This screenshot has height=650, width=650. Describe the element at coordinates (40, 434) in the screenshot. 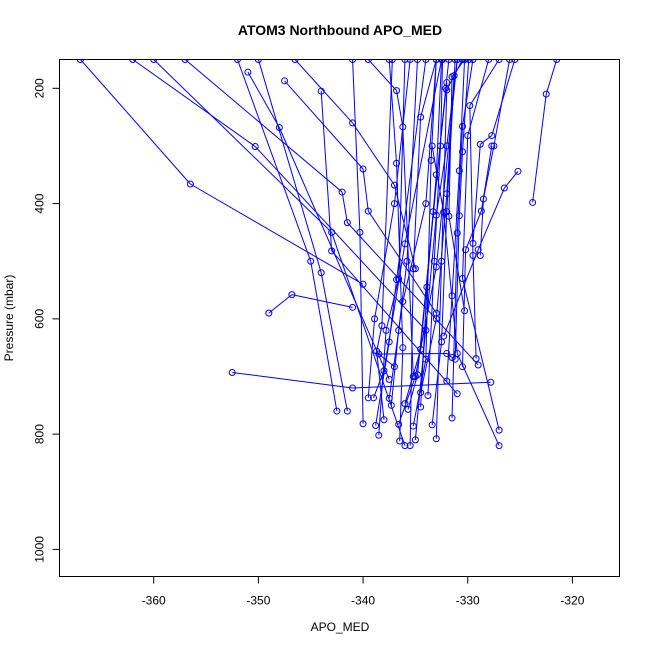

I see `y-tick-label: 800` at that location.